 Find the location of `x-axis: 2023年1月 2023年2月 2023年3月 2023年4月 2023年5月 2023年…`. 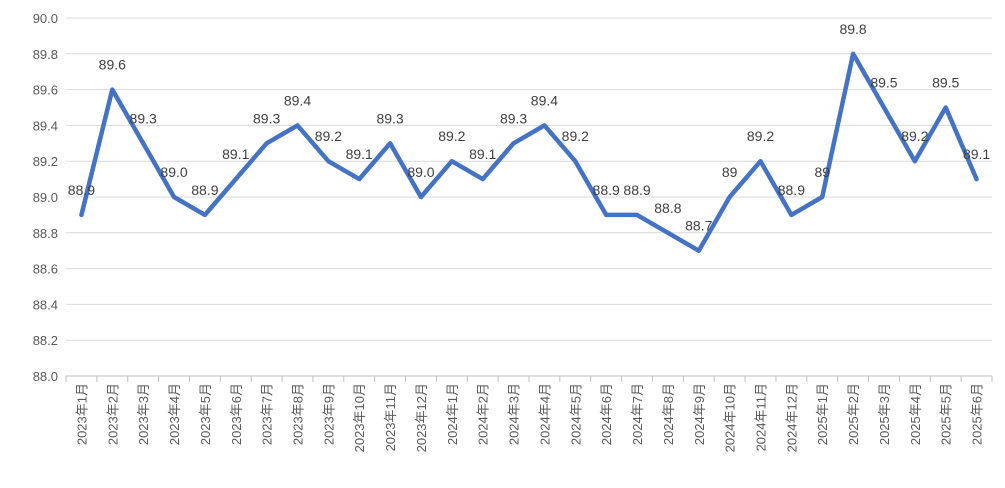

x-axis: 2023年1月 2023年2月 2023年3月 2023年4月 2023年5月 2023年… is located at coordinates (529, 414).